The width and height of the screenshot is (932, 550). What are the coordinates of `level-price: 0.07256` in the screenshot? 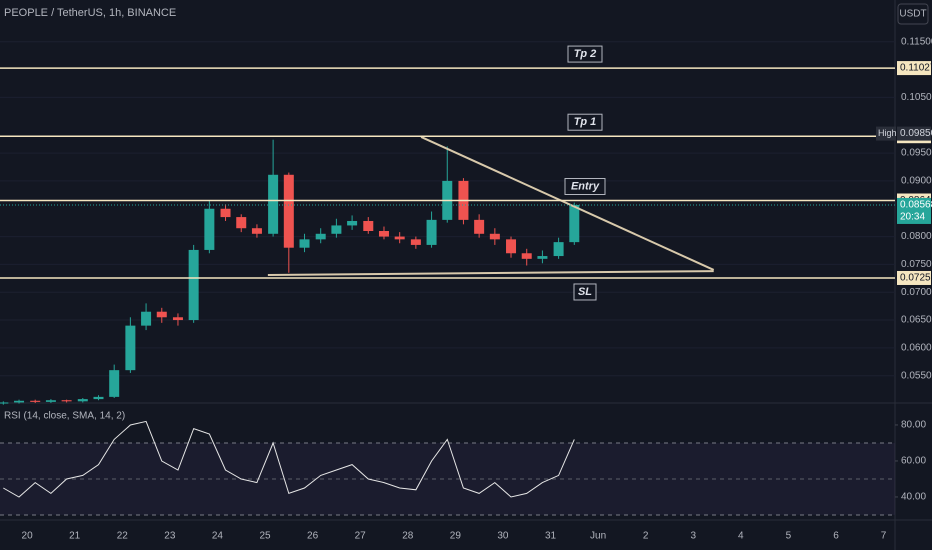 It's located at (916, 278).